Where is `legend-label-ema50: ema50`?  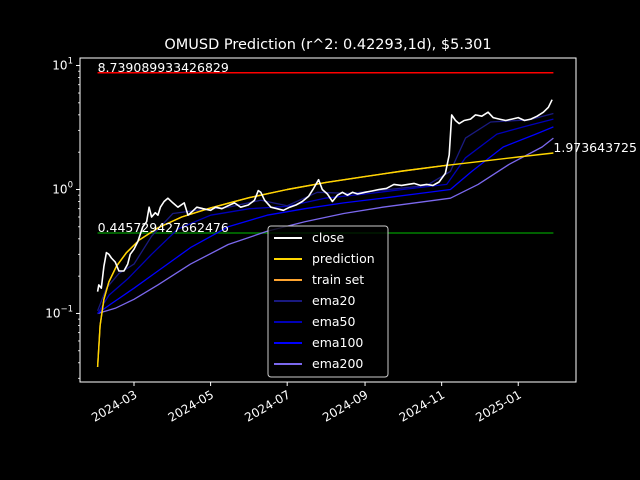 legend-label-ema50: ema50 is located at coordinates (333, 321).